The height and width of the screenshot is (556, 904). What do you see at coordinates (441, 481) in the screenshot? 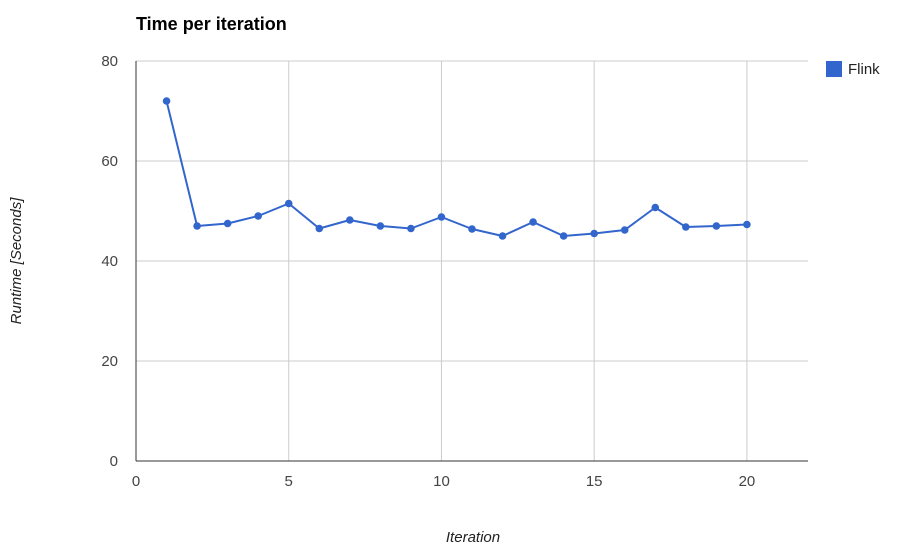
I see `x-tick-label: 10` at bounding box center [441, 481].